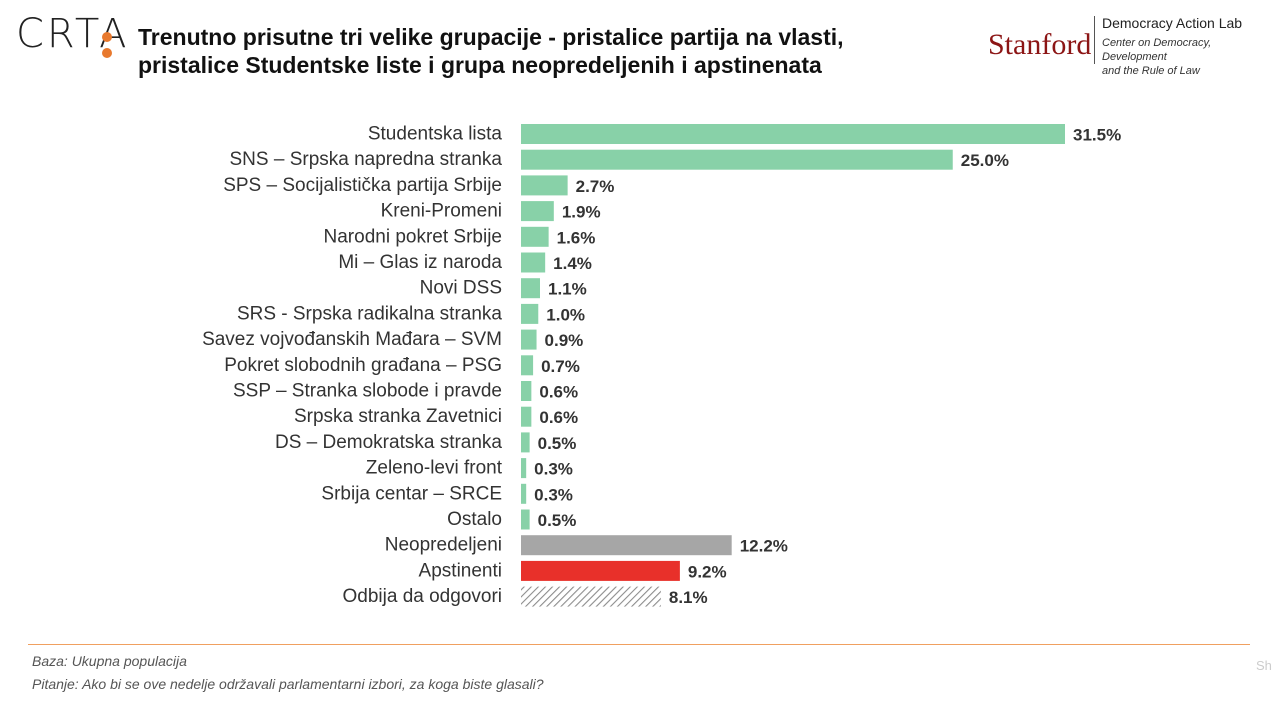  What do you see at coordinates (434, 468) in the screenshot?
I see `category-label: Zeleno-levi front` at bounding box center [434, 468].